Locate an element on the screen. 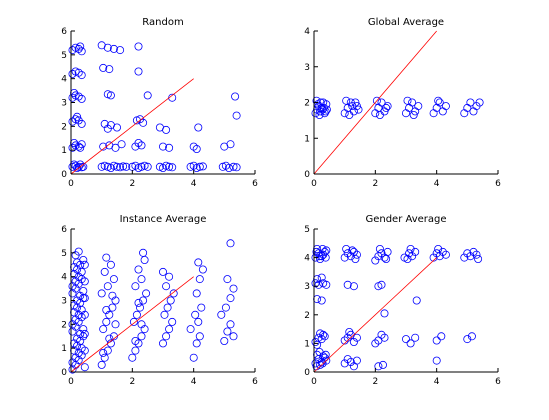 Image resolution: width=549 pixels, height=420 pixels. reference-line is located at coordinates (375, 102).